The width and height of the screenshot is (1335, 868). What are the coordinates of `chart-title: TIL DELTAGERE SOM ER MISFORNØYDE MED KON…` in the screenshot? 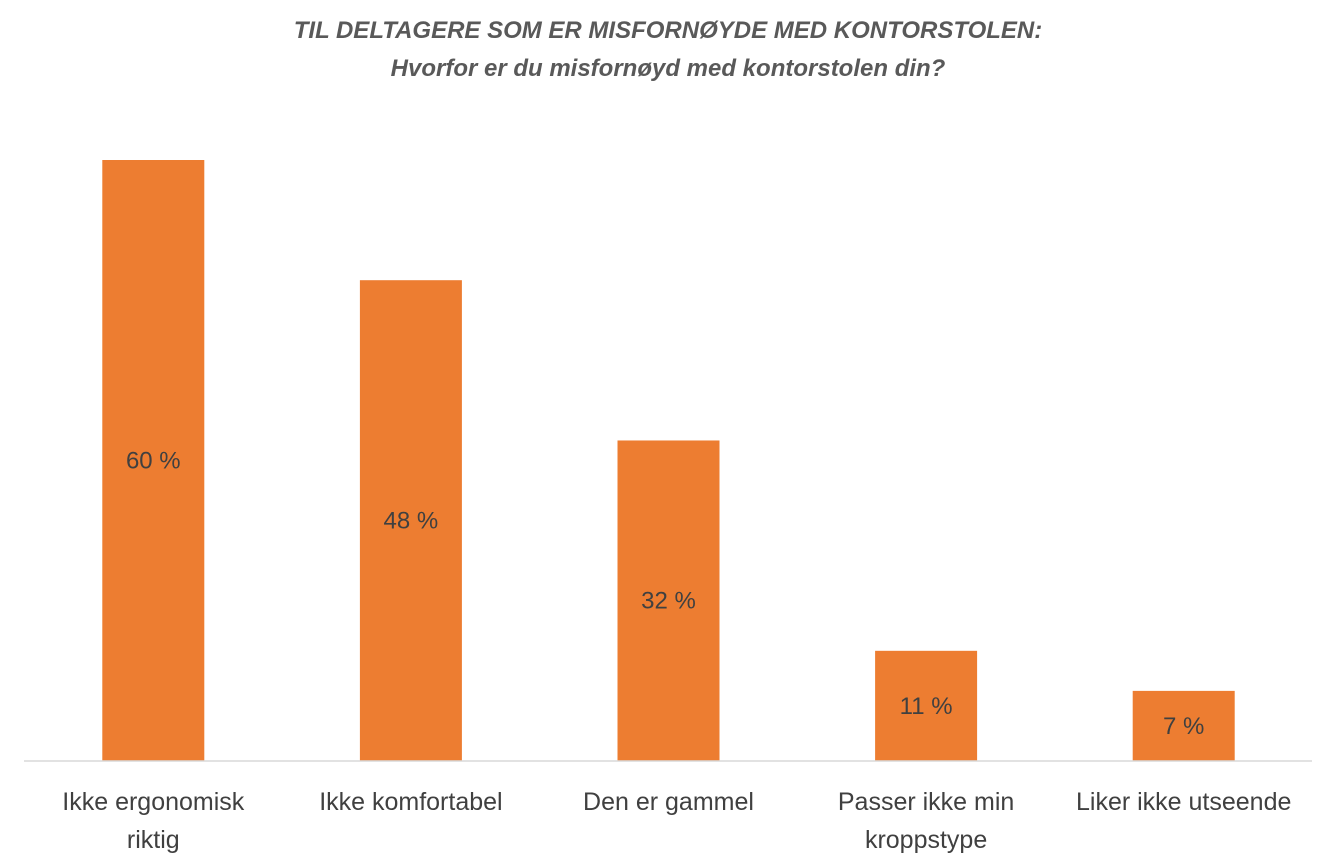 It's located at (668, 30).